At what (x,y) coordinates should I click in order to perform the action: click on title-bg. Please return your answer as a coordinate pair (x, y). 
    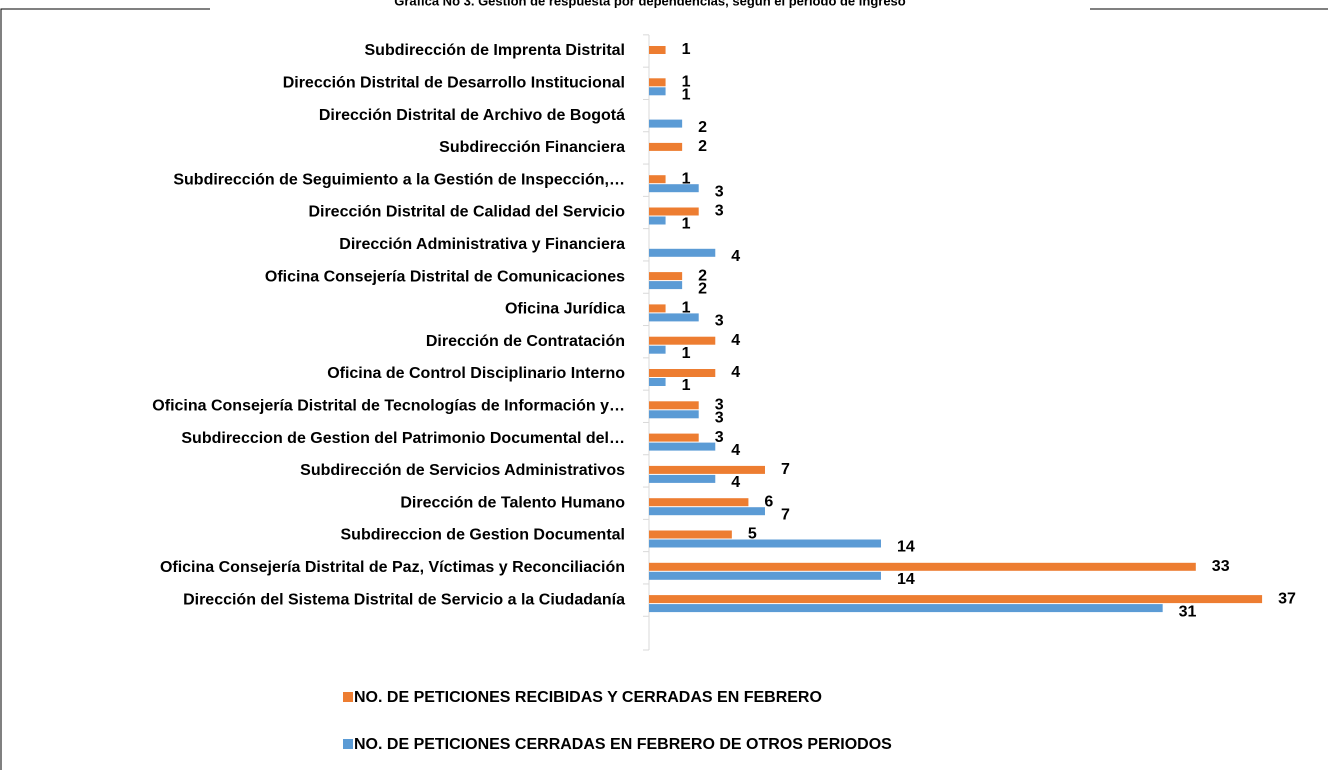
    Looking at the image, I should click on (650, 7).